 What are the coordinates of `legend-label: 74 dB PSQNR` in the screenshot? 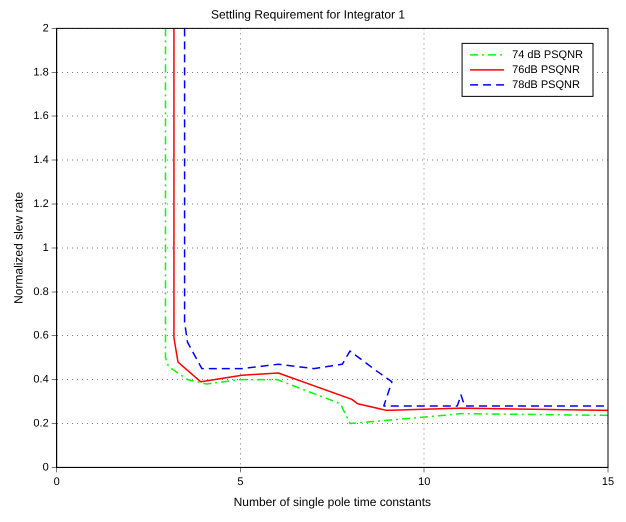 It's located at (548, 54).